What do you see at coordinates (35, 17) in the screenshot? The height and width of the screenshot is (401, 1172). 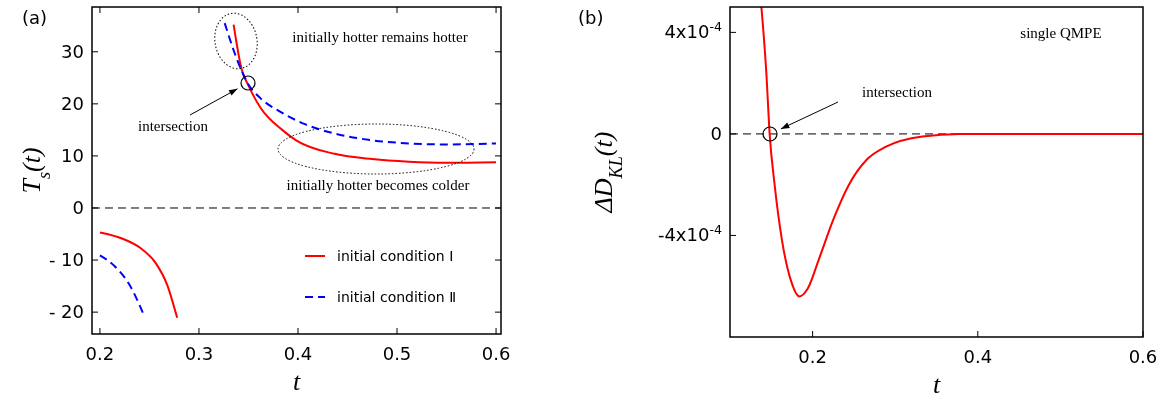 I see `chart-title: (a)` at bounding box center [35, 17].